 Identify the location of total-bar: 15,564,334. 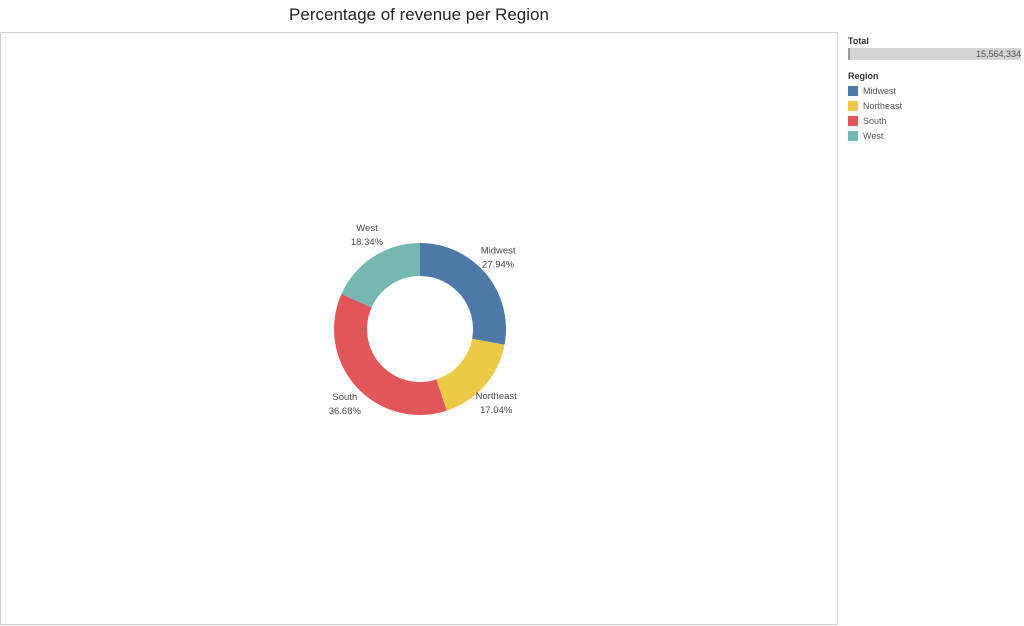
(934, 54).